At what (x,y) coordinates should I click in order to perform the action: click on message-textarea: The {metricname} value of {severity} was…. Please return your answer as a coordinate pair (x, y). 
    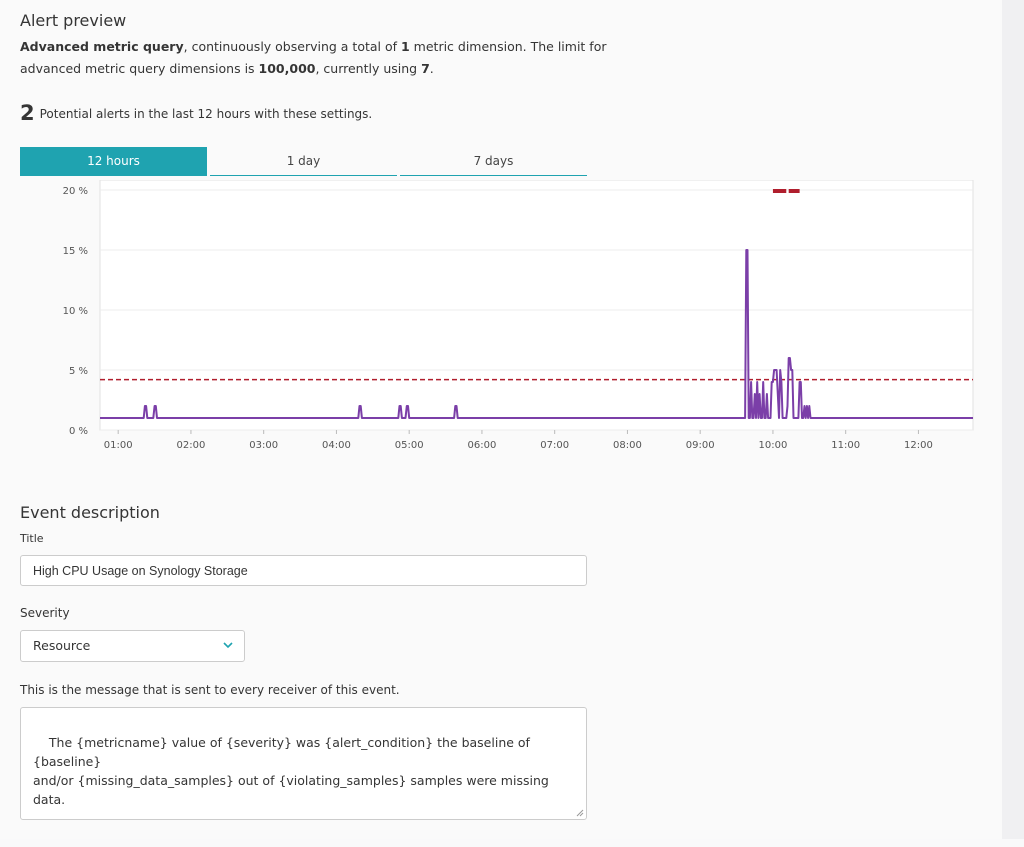
    Looking at the image, I should click on (303, 763).